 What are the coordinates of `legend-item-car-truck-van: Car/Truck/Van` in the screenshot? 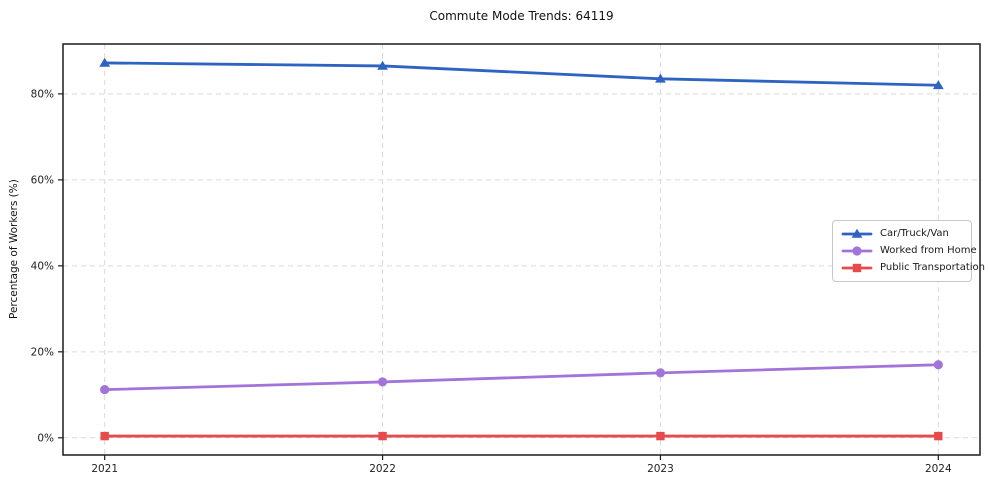 It's located at (902, 234).